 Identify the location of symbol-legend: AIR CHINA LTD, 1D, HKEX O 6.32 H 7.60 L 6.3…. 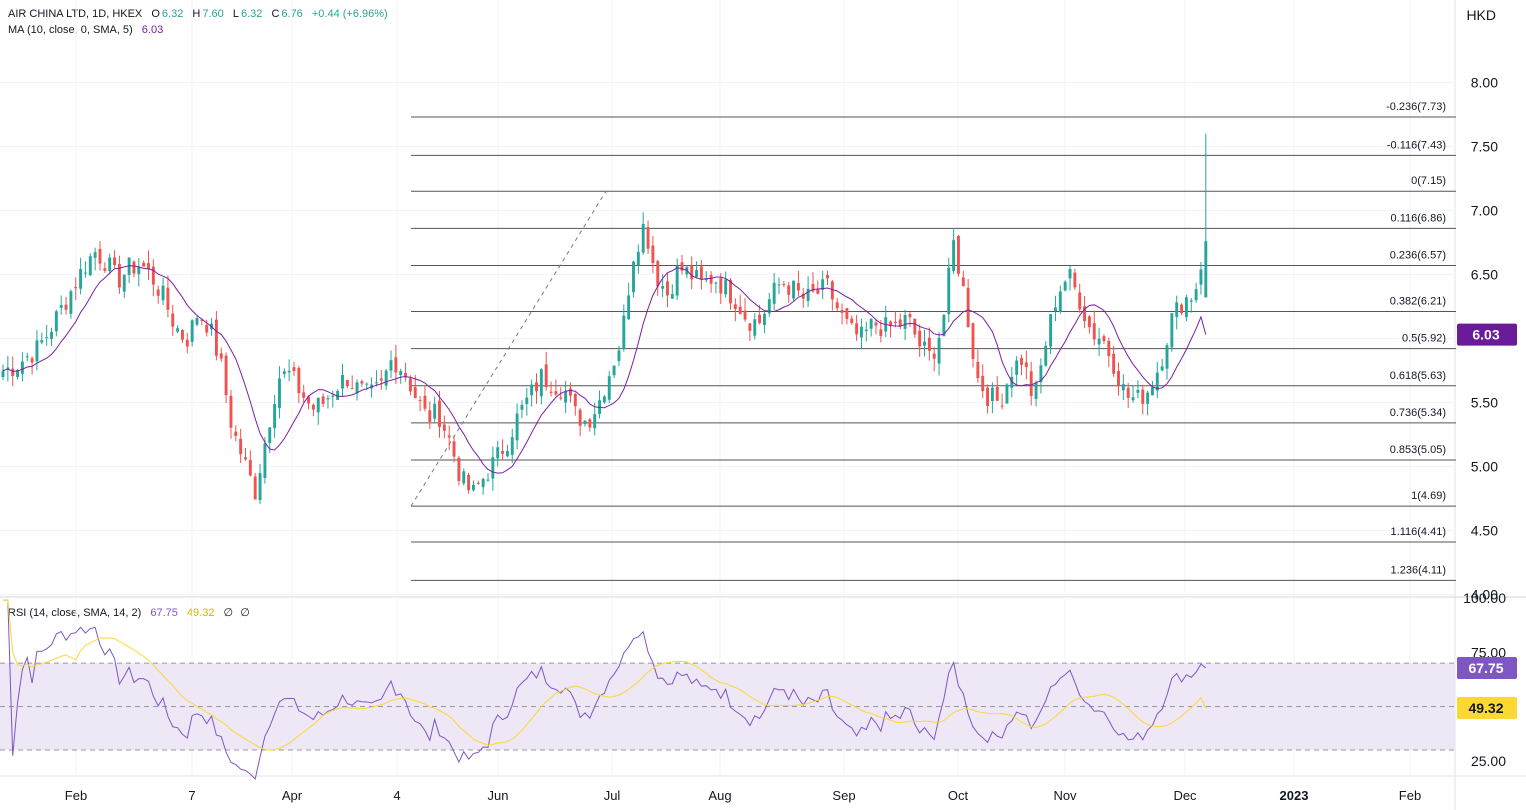
(199, 14).